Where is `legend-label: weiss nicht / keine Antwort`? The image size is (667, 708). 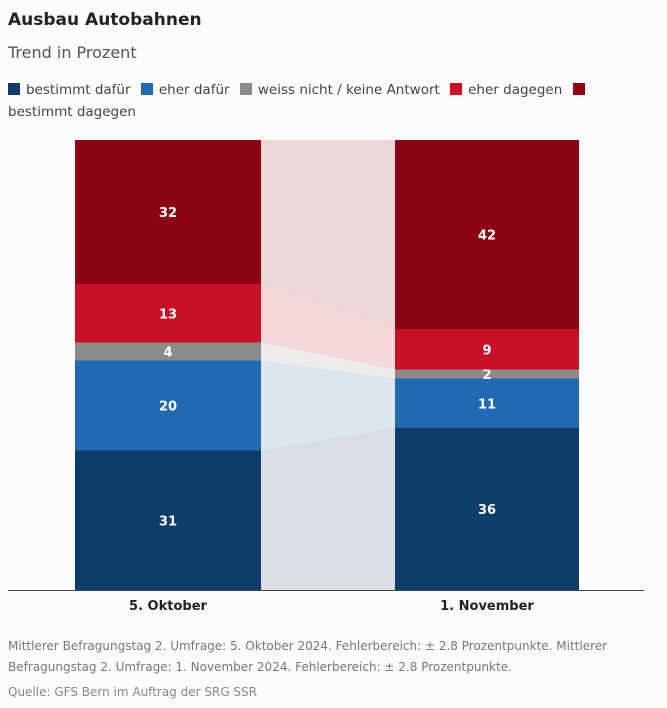
legend-label: weiss nicht / keine Antwort is located at coordinates (348, 90).